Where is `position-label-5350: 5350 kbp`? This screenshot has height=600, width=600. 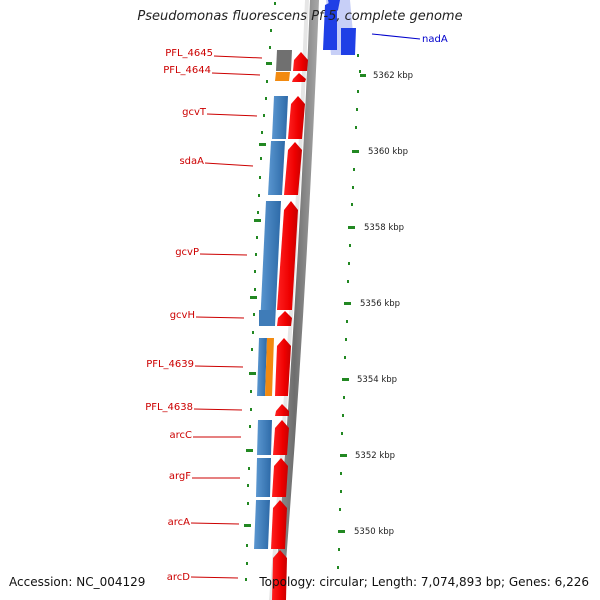
position-label-5350: 5350 kbp is located at coordinates (374, 532).